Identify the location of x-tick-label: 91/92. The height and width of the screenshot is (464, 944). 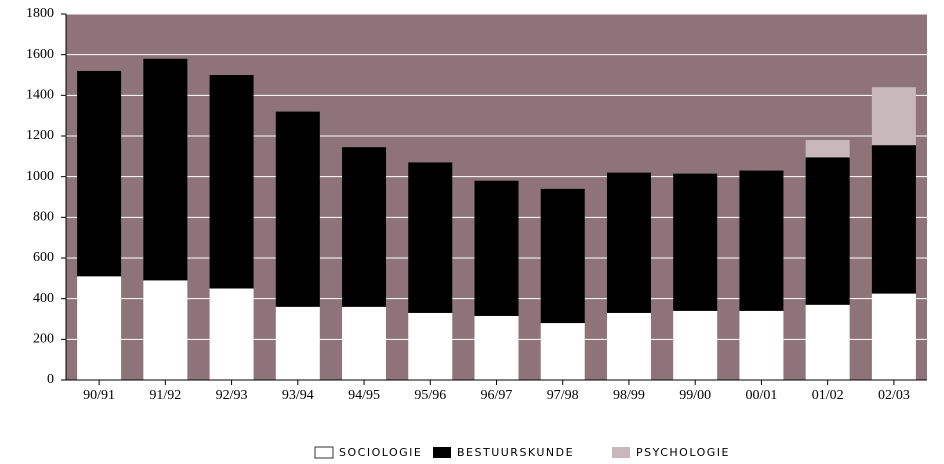
(165, 395).